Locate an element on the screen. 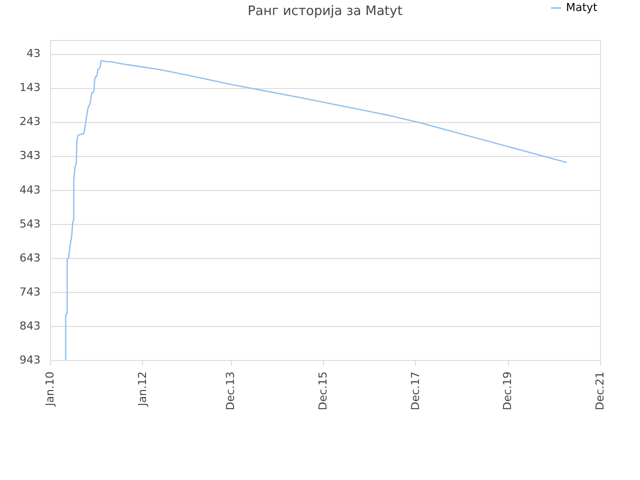 The height and width of the screenshot is (480, 640). x-tick-label: Dec.19 is located at coordinates (507, 391).